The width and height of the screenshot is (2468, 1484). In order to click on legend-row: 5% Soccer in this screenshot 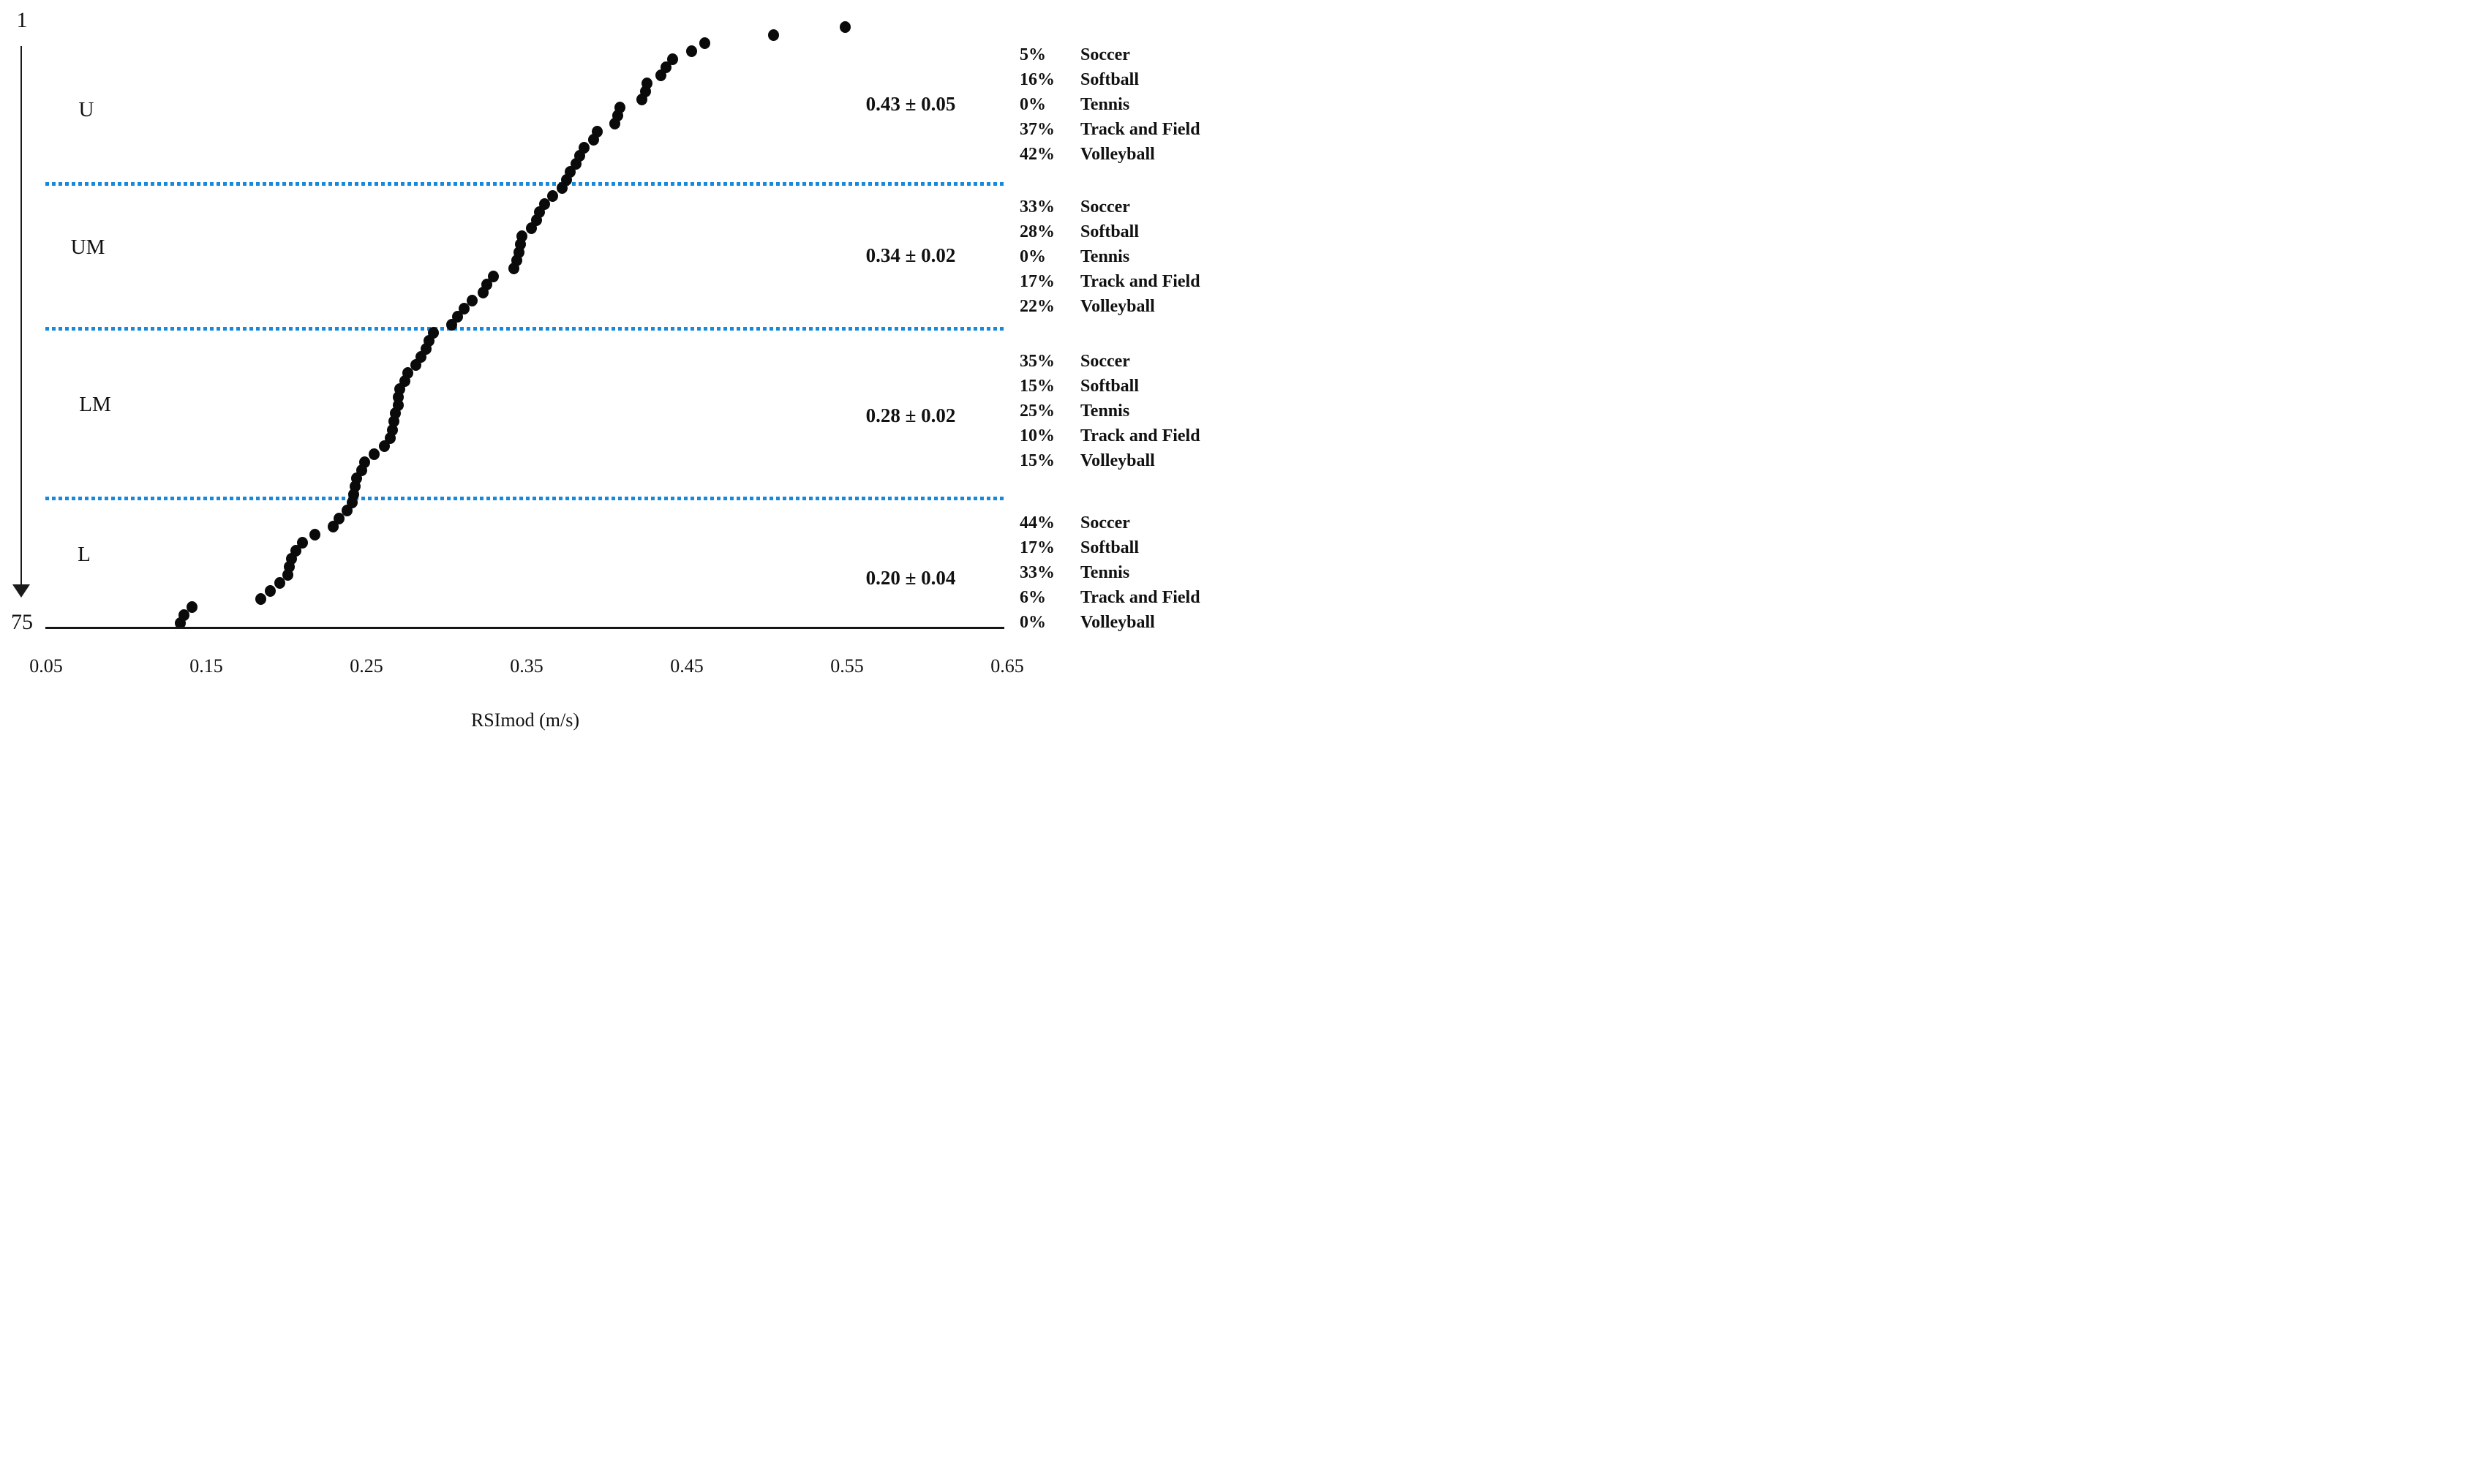, I will do `click(1126, 54)`.